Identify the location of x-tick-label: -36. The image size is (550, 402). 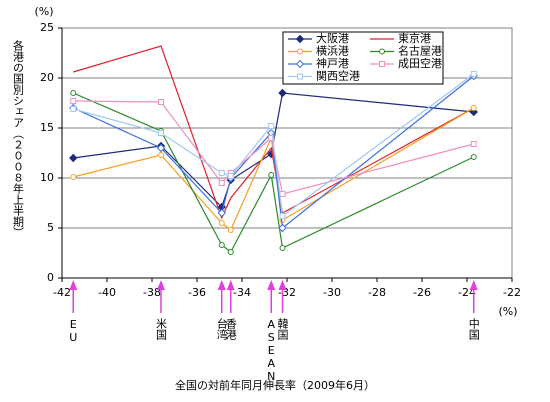
(197, 292).